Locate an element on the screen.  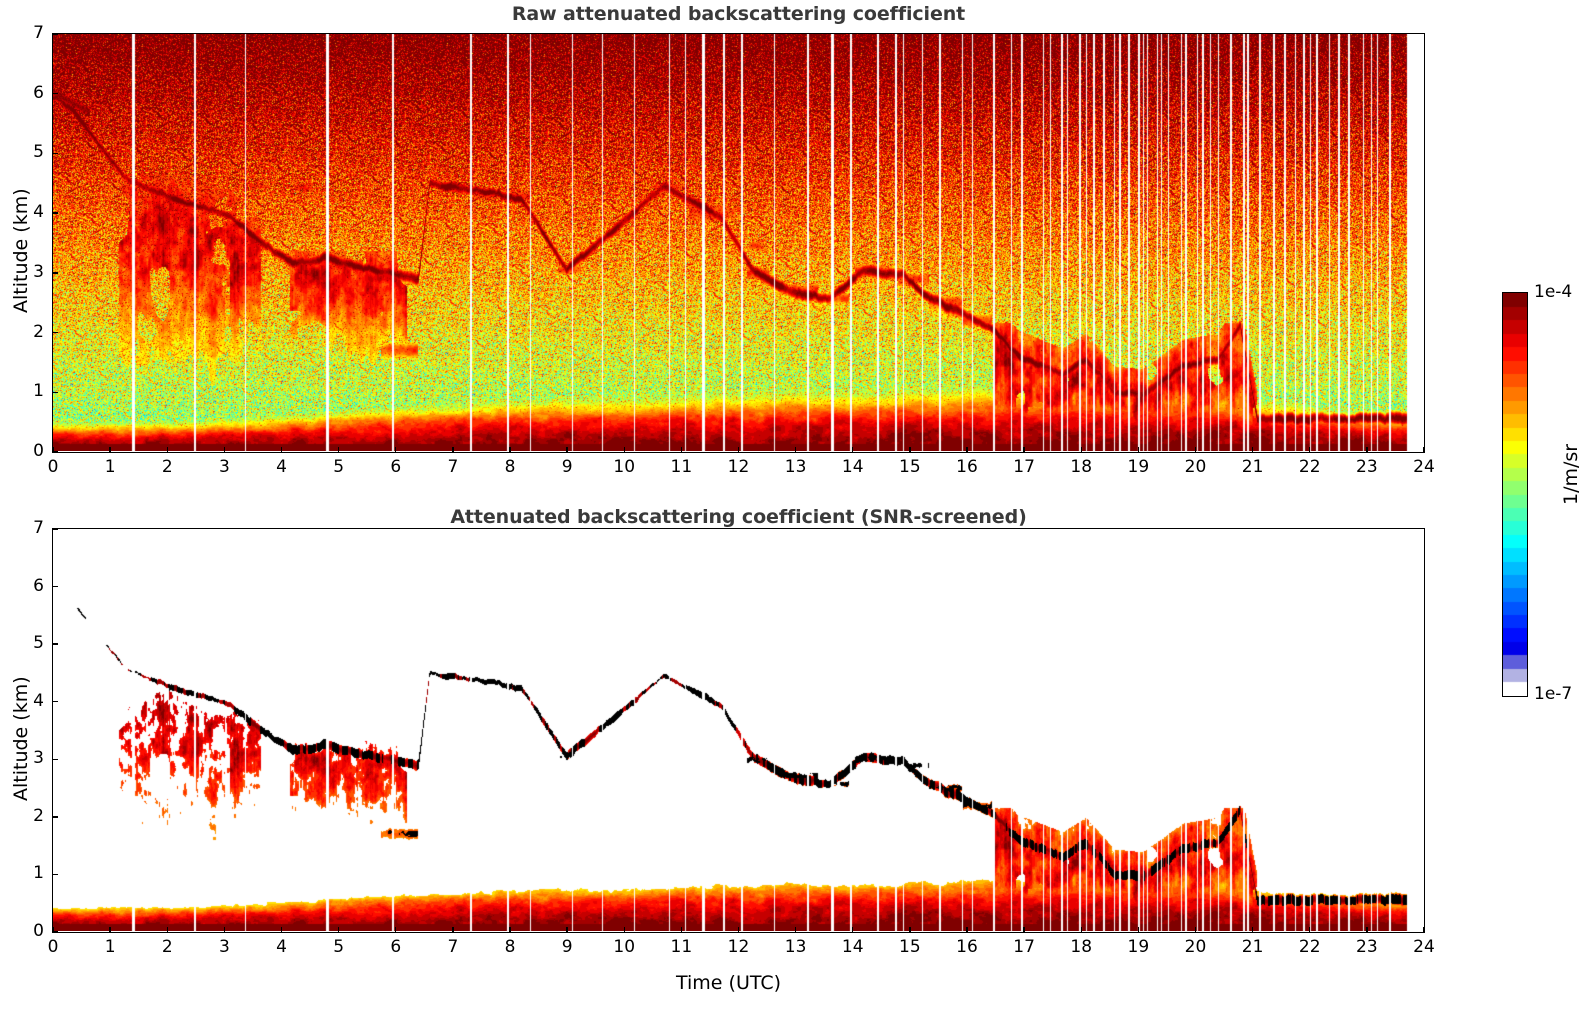
x-tick-label: 6 is located at coordinates (396, 467).